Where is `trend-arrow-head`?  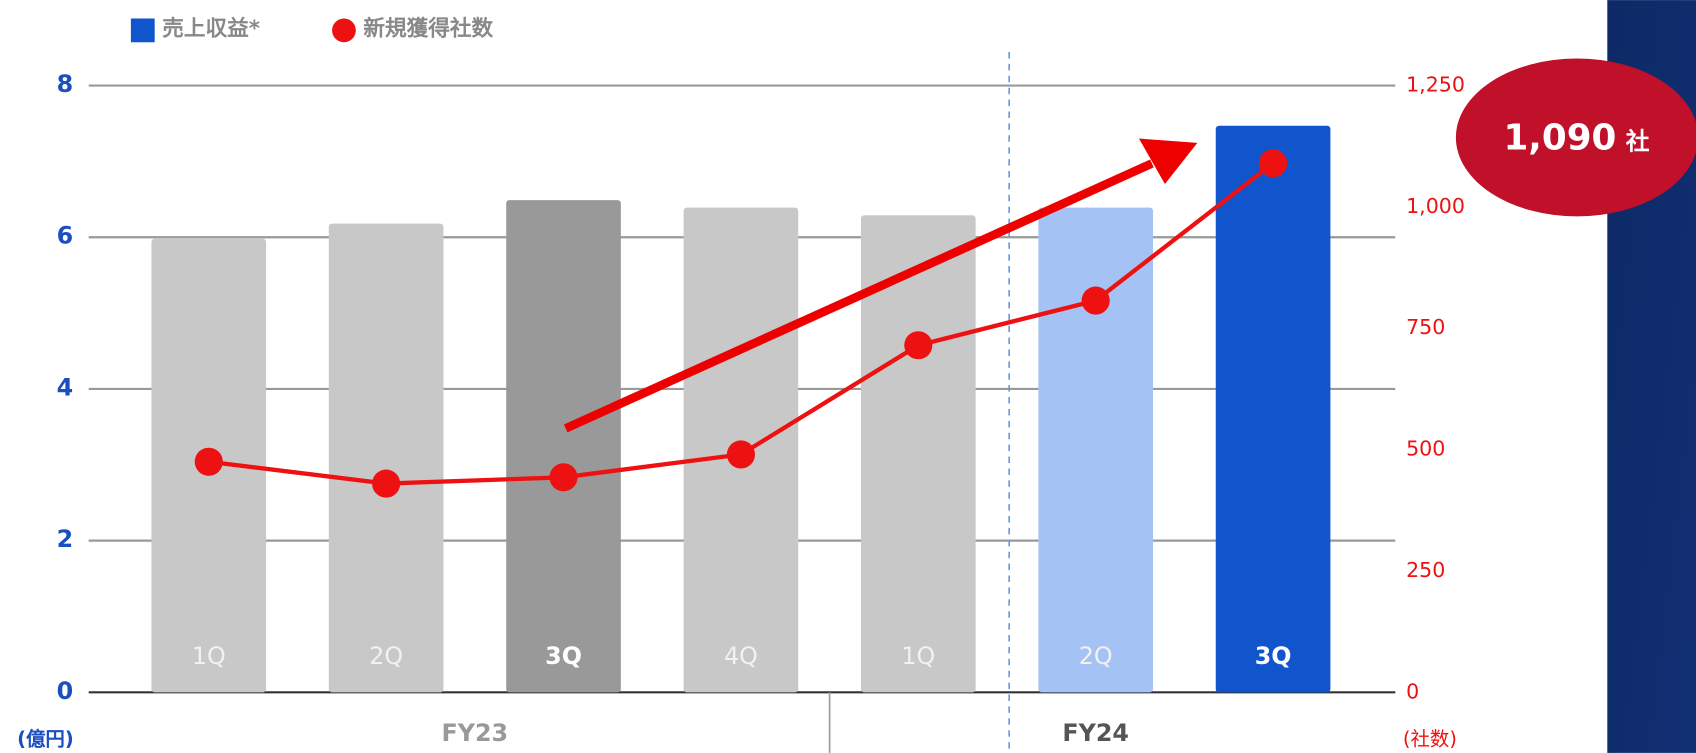
trend-arrow-head is located at coordinates (1168, 161).